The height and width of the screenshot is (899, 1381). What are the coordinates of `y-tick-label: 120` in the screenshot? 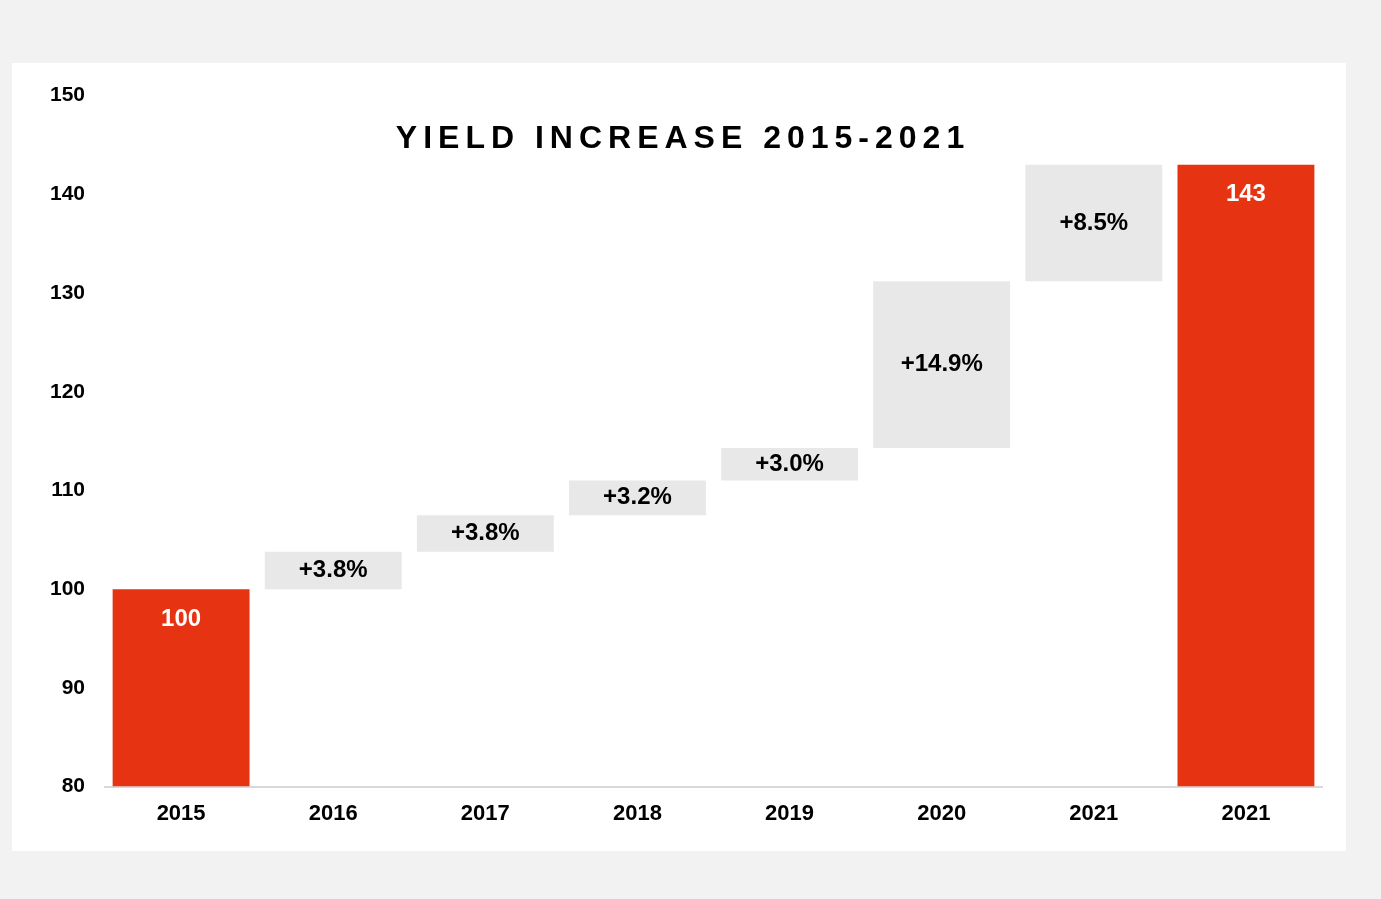 It's located at (67, 390).